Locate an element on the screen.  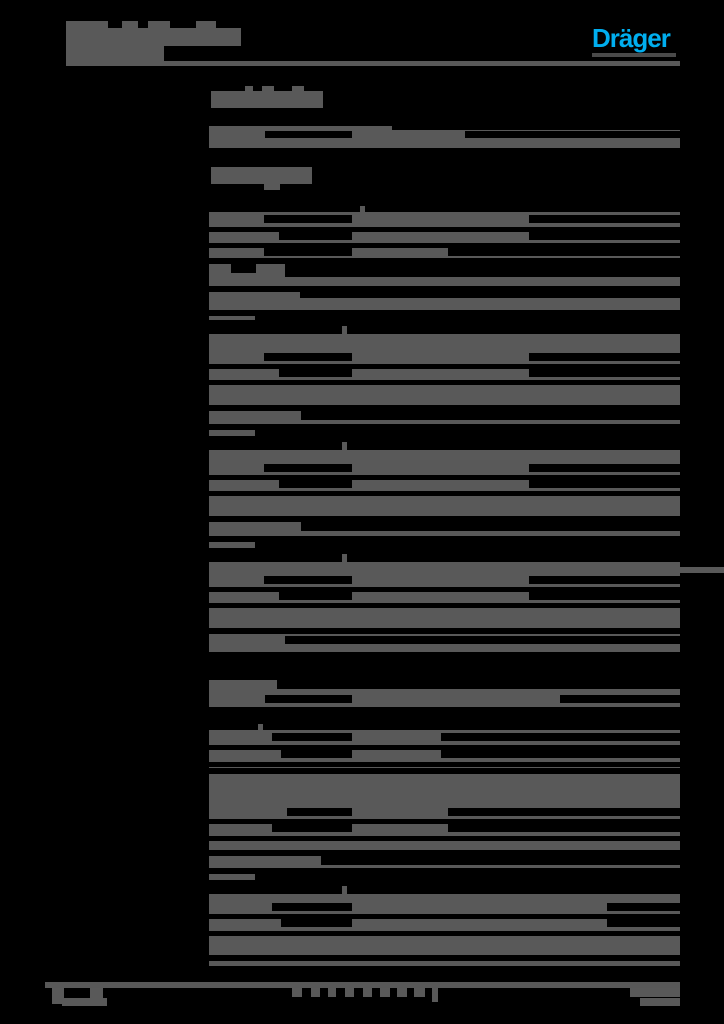
footer-divider is located at coordinates (362, 985).